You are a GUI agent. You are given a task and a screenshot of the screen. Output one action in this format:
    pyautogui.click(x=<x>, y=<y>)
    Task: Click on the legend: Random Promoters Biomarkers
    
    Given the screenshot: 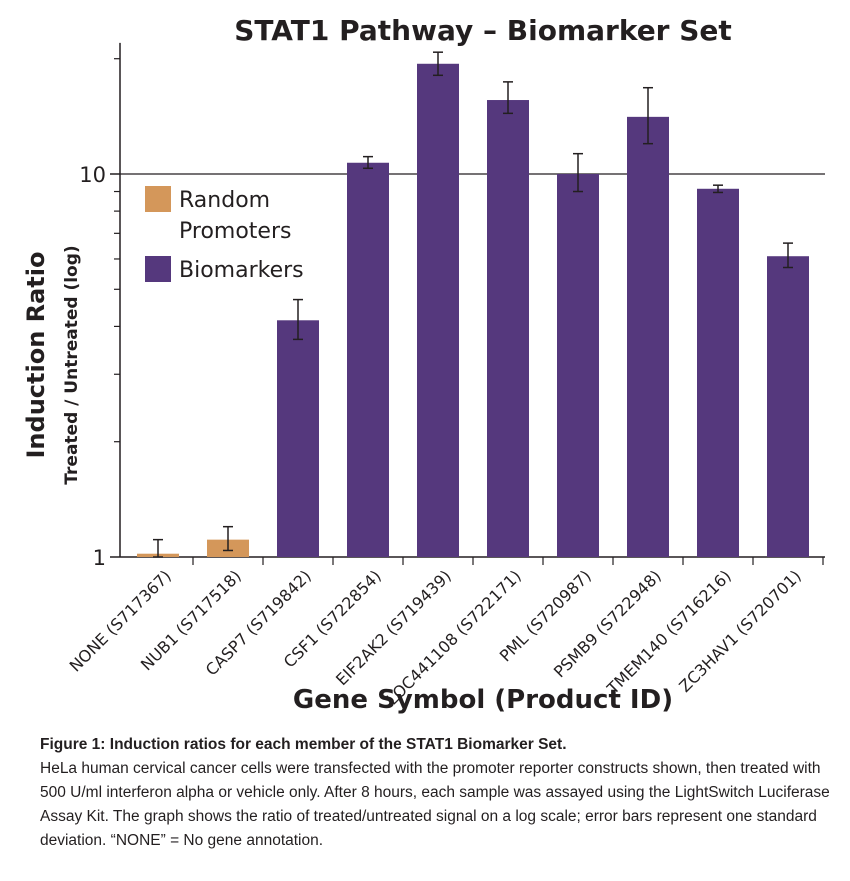 What is the action you would take?
    pyautogui.click(x=224, y=234)
    